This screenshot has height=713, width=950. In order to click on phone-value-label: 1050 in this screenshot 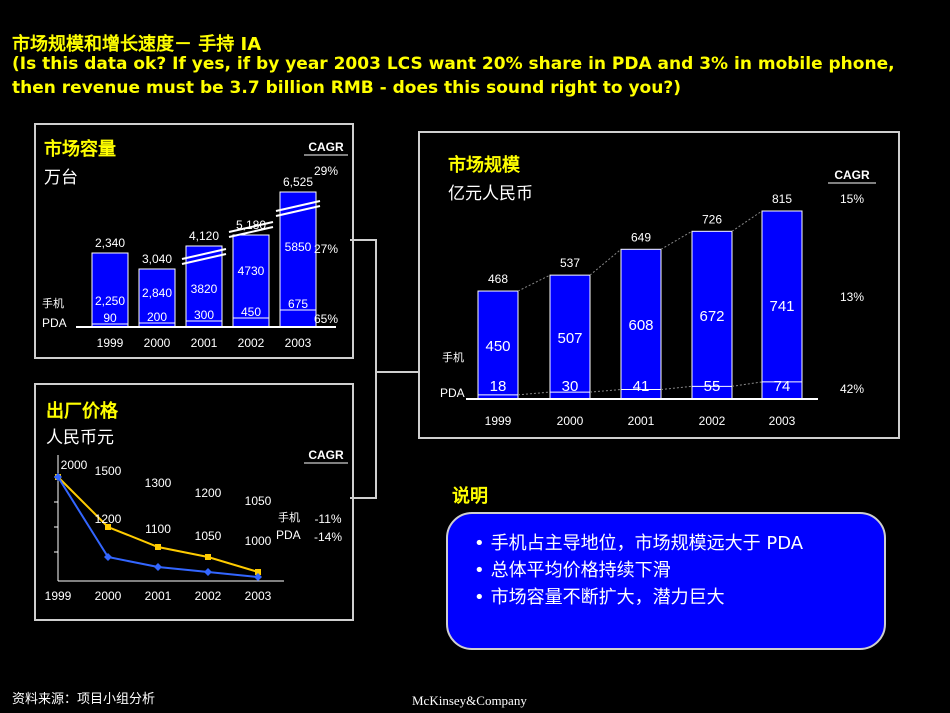, I will do `click(258, 501)`.